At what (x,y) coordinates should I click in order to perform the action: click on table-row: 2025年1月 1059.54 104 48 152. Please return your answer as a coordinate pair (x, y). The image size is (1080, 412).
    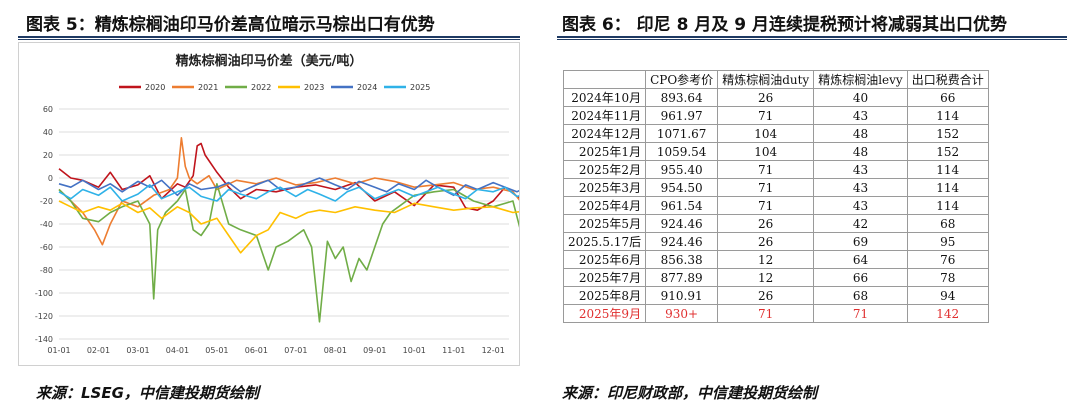
    Looking at the image, I should click on (775, 151).